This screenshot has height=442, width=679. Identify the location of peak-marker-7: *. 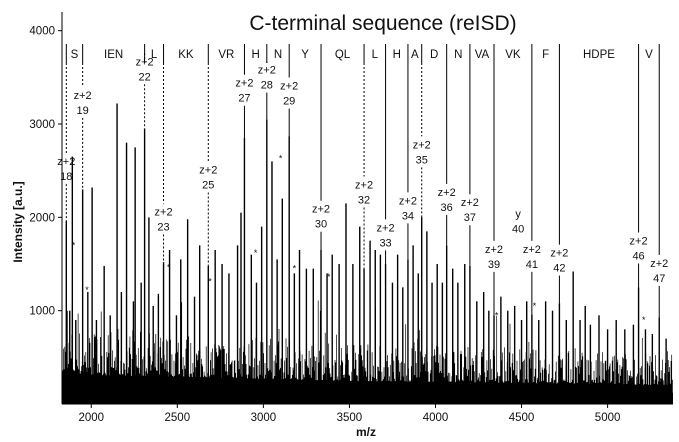
(329, 277).